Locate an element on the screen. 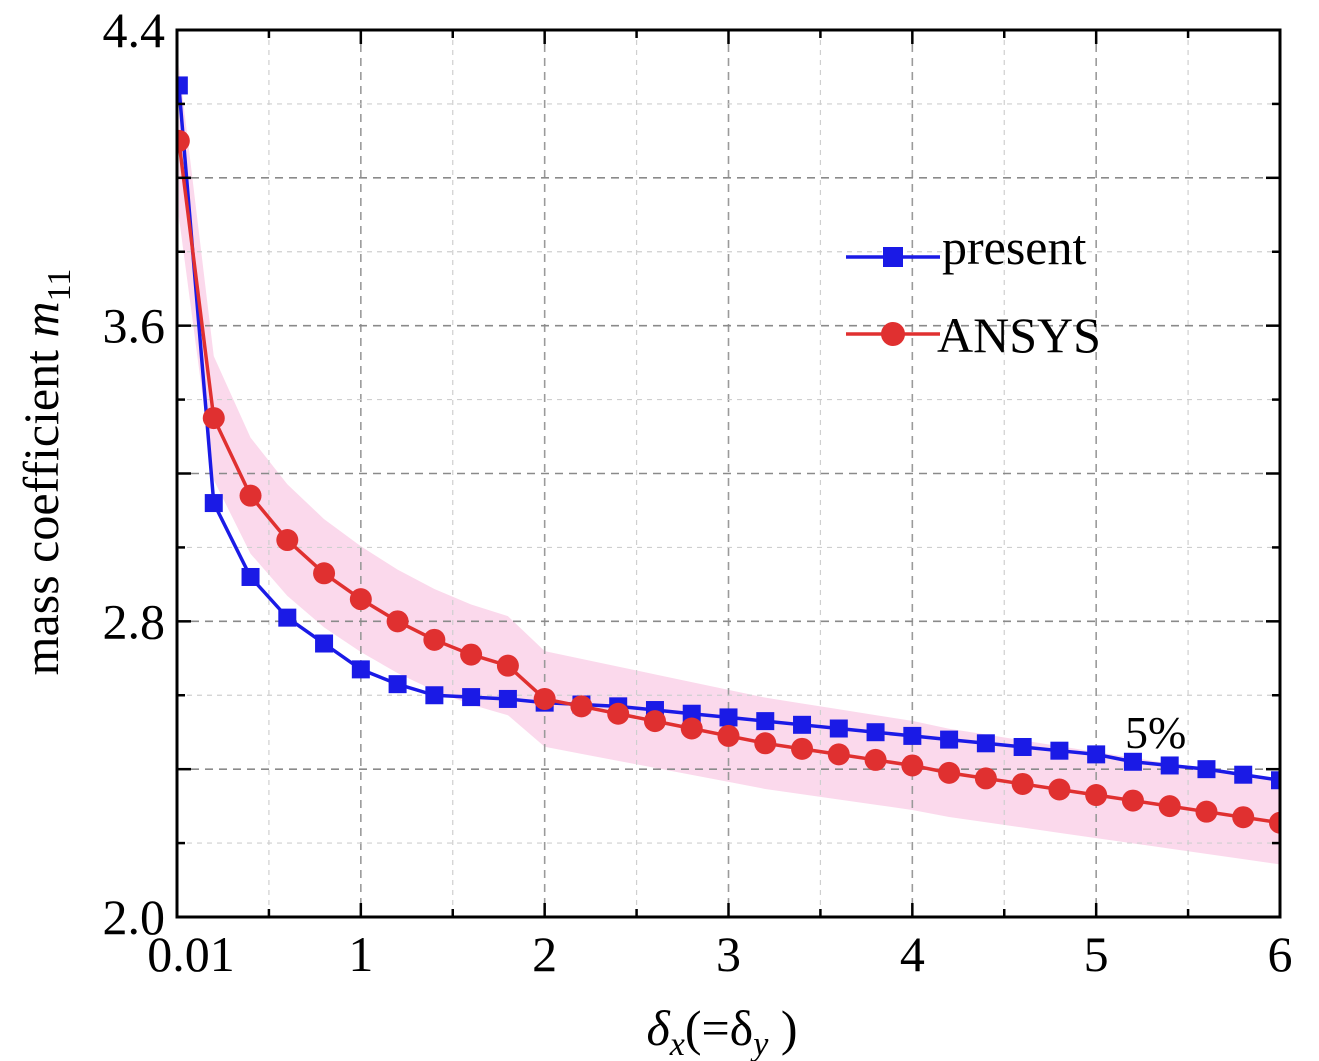 The width and height of the screenshot is (1319, 1061). x-tick-label: 4 is located at coordinates (912, 954).